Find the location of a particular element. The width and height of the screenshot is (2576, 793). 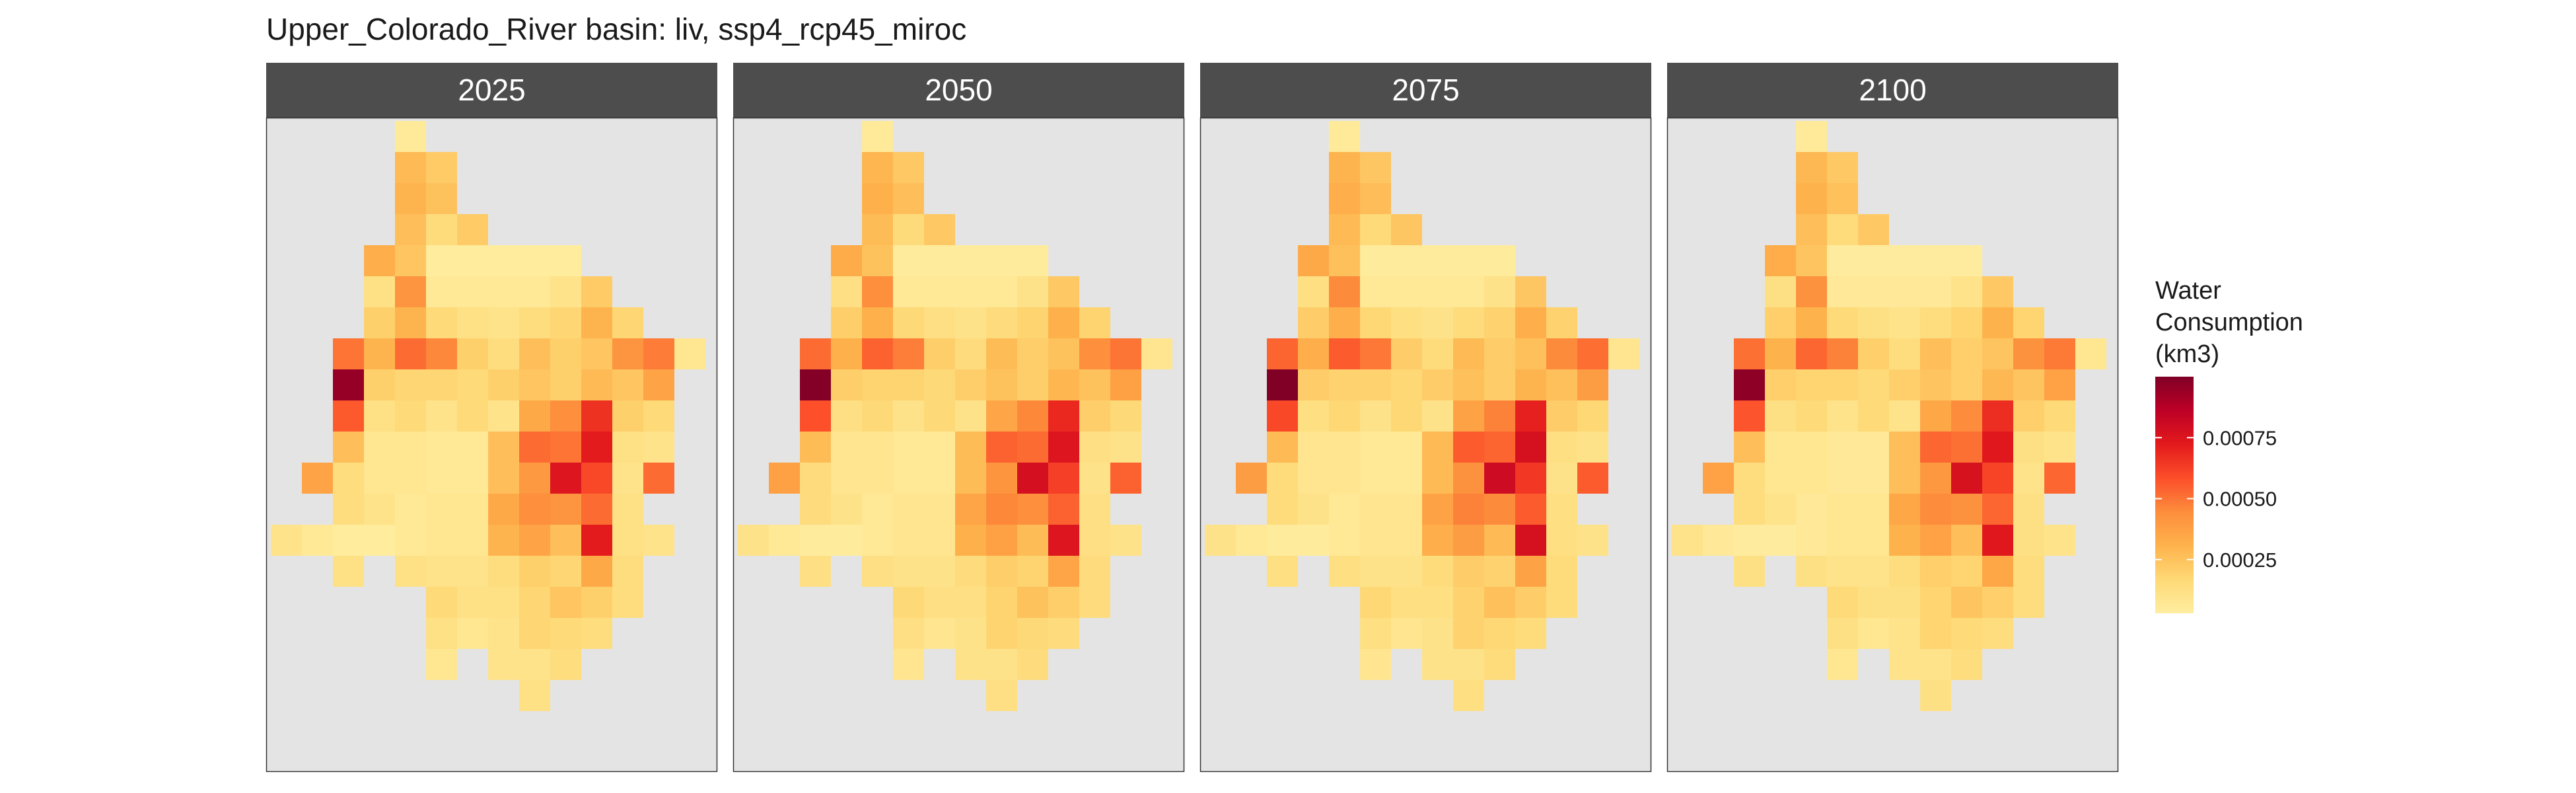

panel-border is located at coordinates (492, 445).